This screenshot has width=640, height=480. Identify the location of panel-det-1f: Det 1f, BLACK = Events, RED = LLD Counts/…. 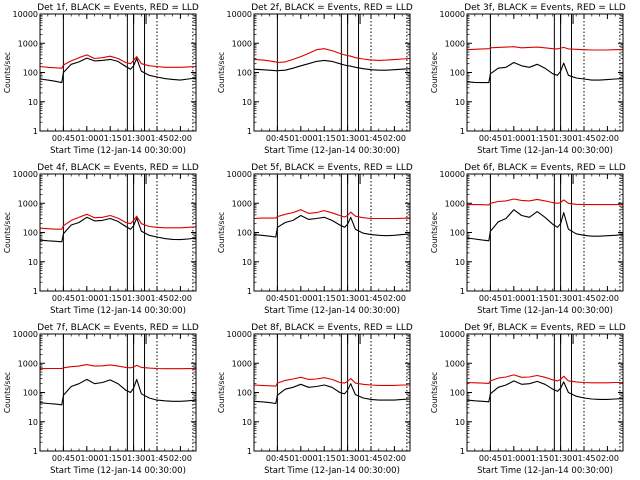
(101, 79).